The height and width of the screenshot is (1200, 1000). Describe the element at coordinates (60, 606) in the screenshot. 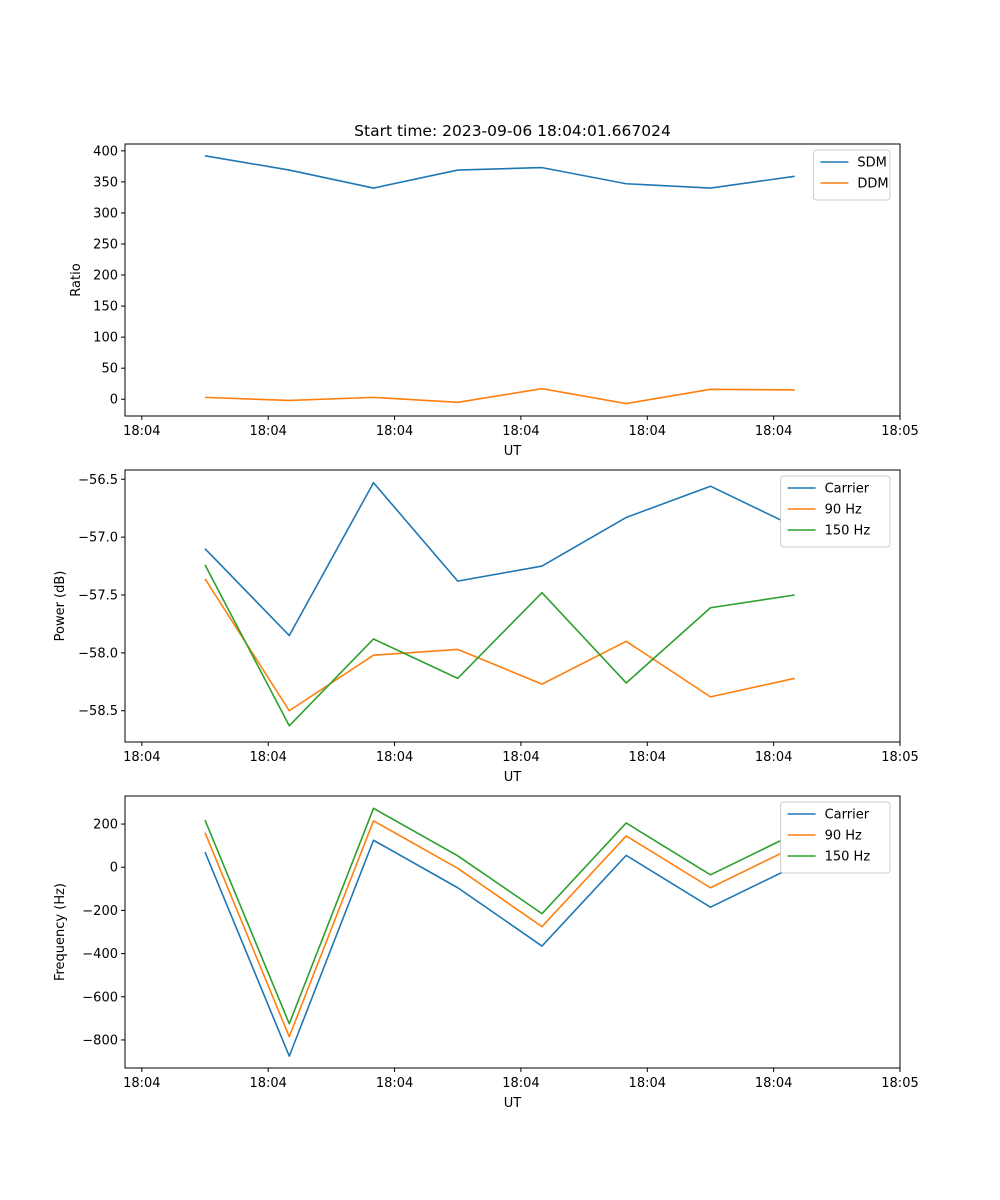

I see `y-axis-label: Power (dB)` at that location.